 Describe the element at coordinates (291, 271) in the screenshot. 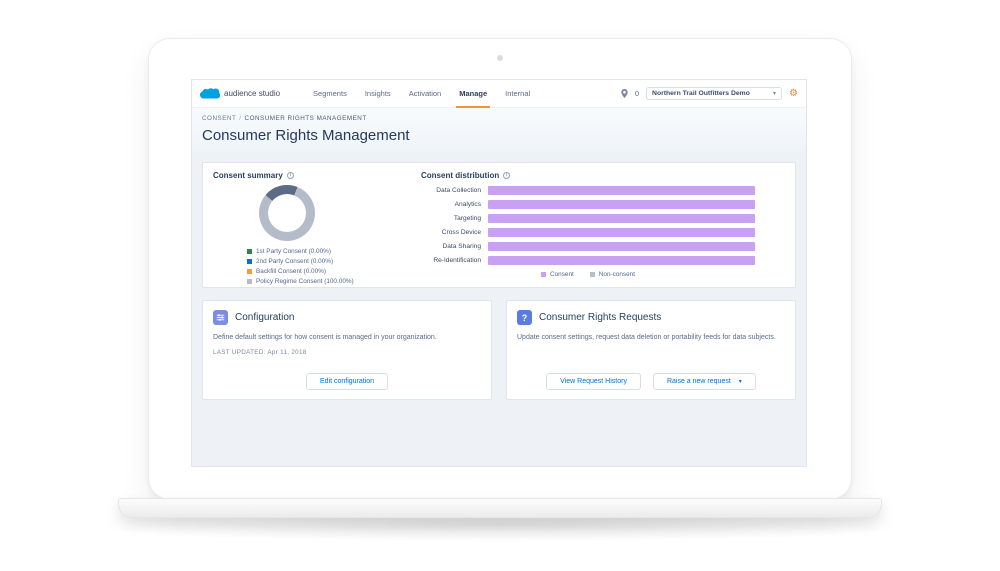

I see `legend-label: Backfill Consent (0.00%)` at that location.